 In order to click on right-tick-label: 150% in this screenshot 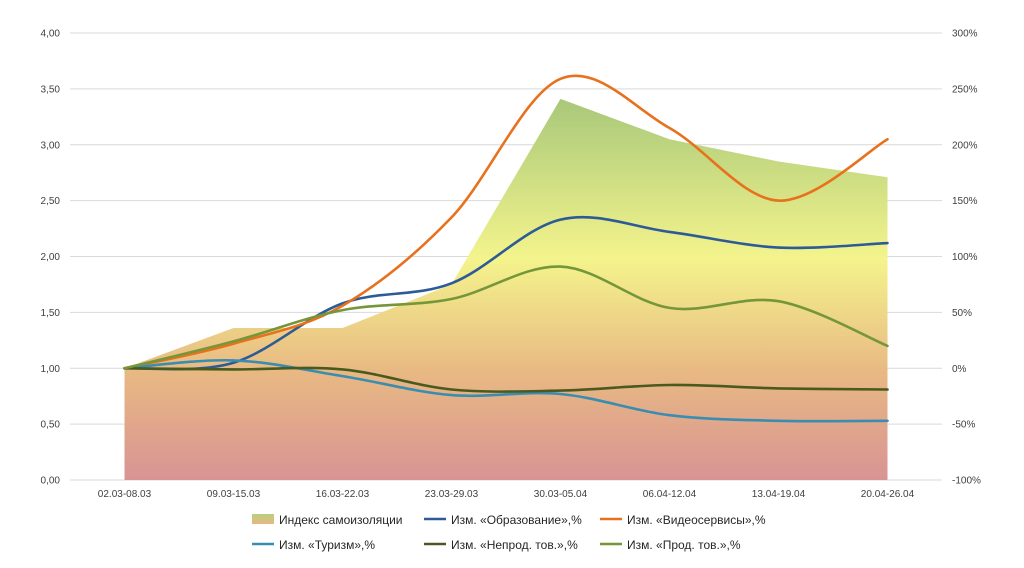, I will do `click(965, 201)`.